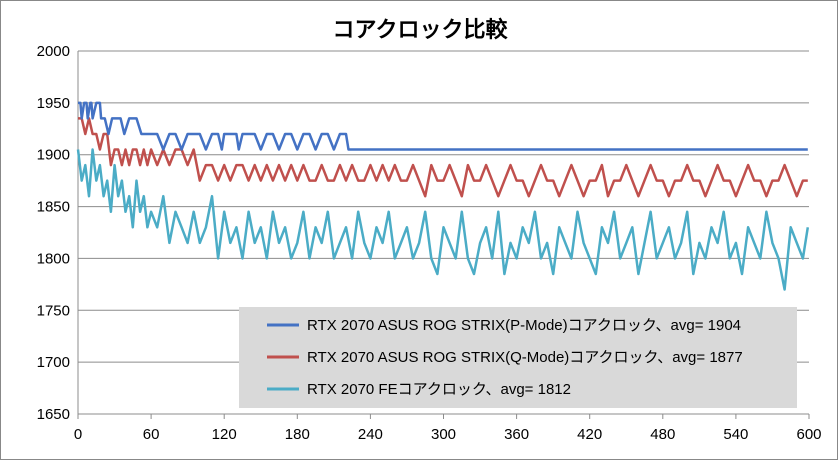 The image size is (838, 461). I want to click on x-tick-label-180: 180, so click(297, 434).